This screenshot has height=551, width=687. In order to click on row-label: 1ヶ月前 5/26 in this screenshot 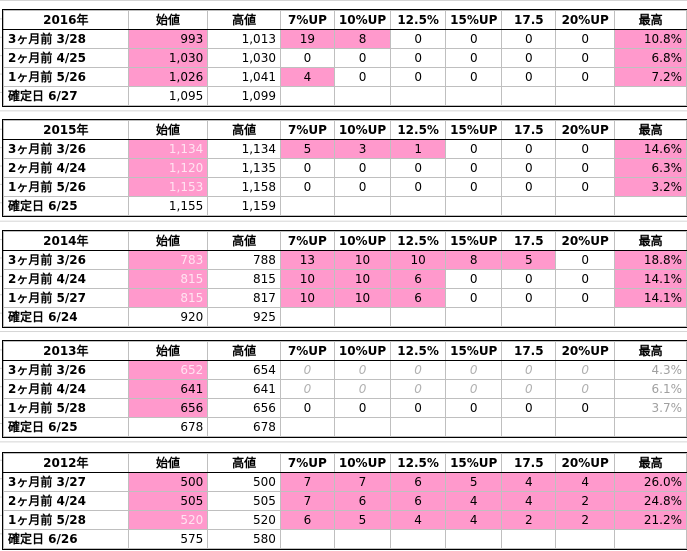, I will do `click(66, 187)`.